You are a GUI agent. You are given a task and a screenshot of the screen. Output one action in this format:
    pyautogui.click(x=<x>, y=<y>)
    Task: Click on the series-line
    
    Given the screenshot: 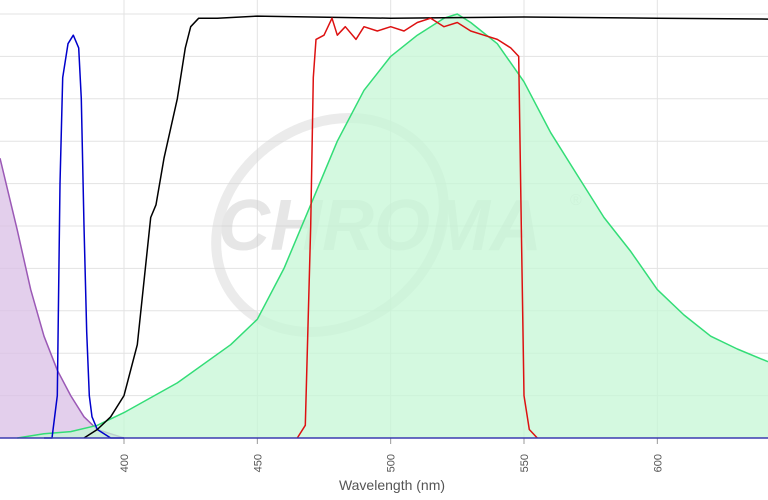 What is the action you would take?
    pyautogui.click(x=84, y=236)
    